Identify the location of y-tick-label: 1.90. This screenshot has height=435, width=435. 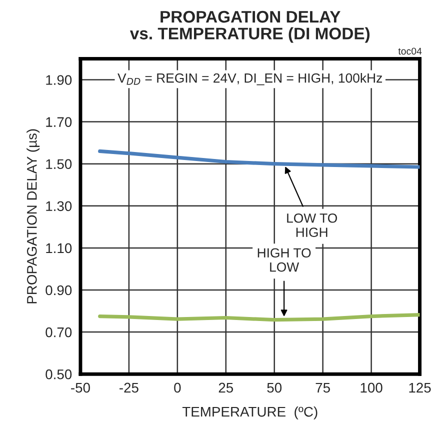
(59, 80).